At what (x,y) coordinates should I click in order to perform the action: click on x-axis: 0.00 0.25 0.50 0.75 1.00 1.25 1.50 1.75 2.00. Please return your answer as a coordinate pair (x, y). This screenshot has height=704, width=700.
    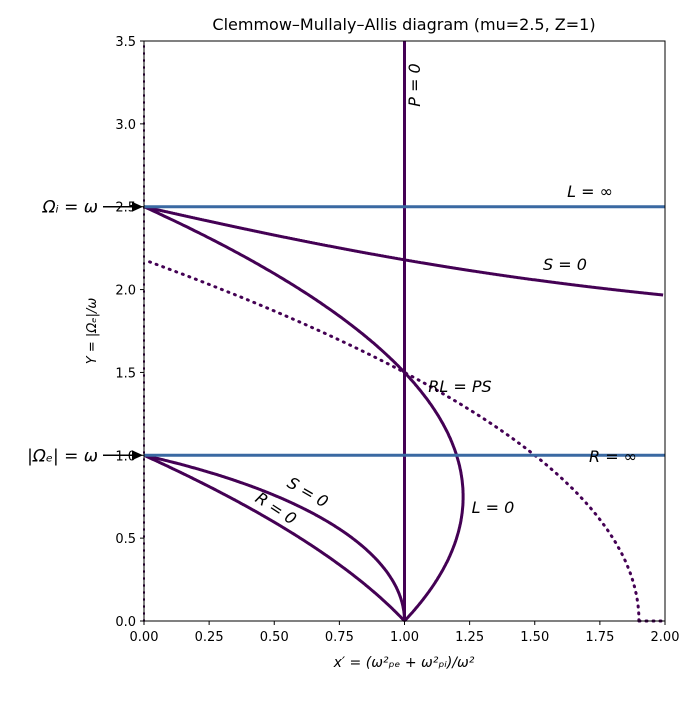
    Looking at the image, I should click on (405, 633).